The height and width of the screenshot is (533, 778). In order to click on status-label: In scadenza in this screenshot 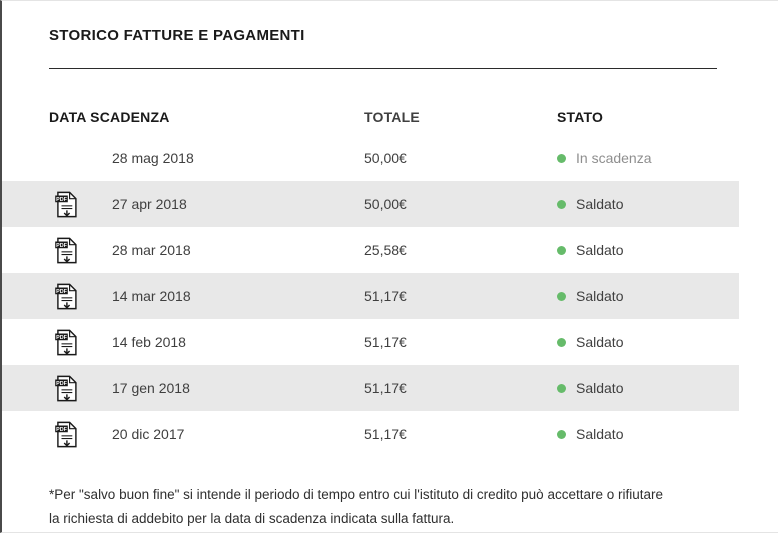, I will do `click(614, 158)`.